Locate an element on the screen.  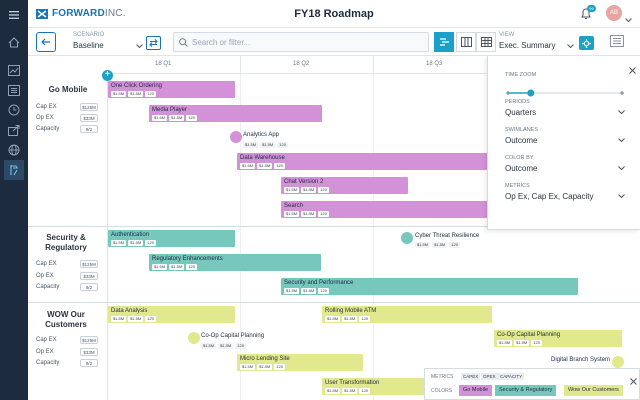
periods-label: PERIODS is located at coordinates (517, 102).